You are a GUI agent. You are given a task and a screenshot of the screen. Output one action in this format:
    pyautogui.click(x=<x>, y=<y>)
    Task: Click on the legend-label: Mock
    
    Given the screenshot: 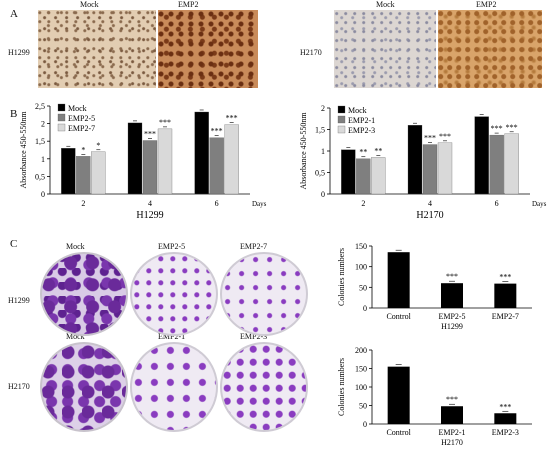 What is the action you would take?
    pyautogui.click(x=77, y=108)
    